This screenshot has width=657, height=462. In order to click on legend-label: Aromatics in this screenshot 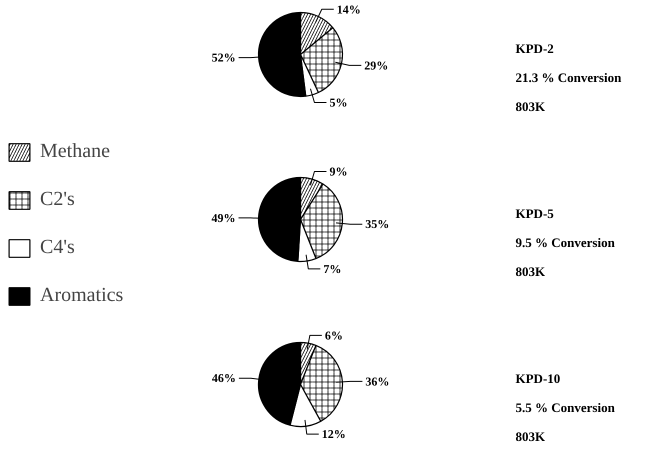, I will do `click(82, 295)`.